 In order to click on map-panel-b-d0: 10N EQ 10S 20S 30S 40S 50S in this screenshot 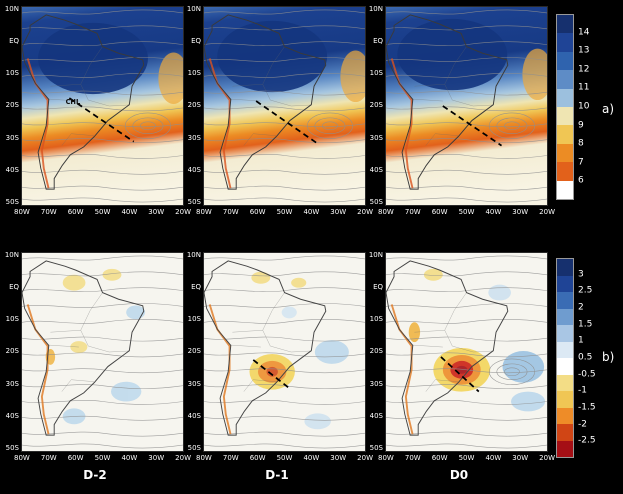, I will do `click(462, 358)`.